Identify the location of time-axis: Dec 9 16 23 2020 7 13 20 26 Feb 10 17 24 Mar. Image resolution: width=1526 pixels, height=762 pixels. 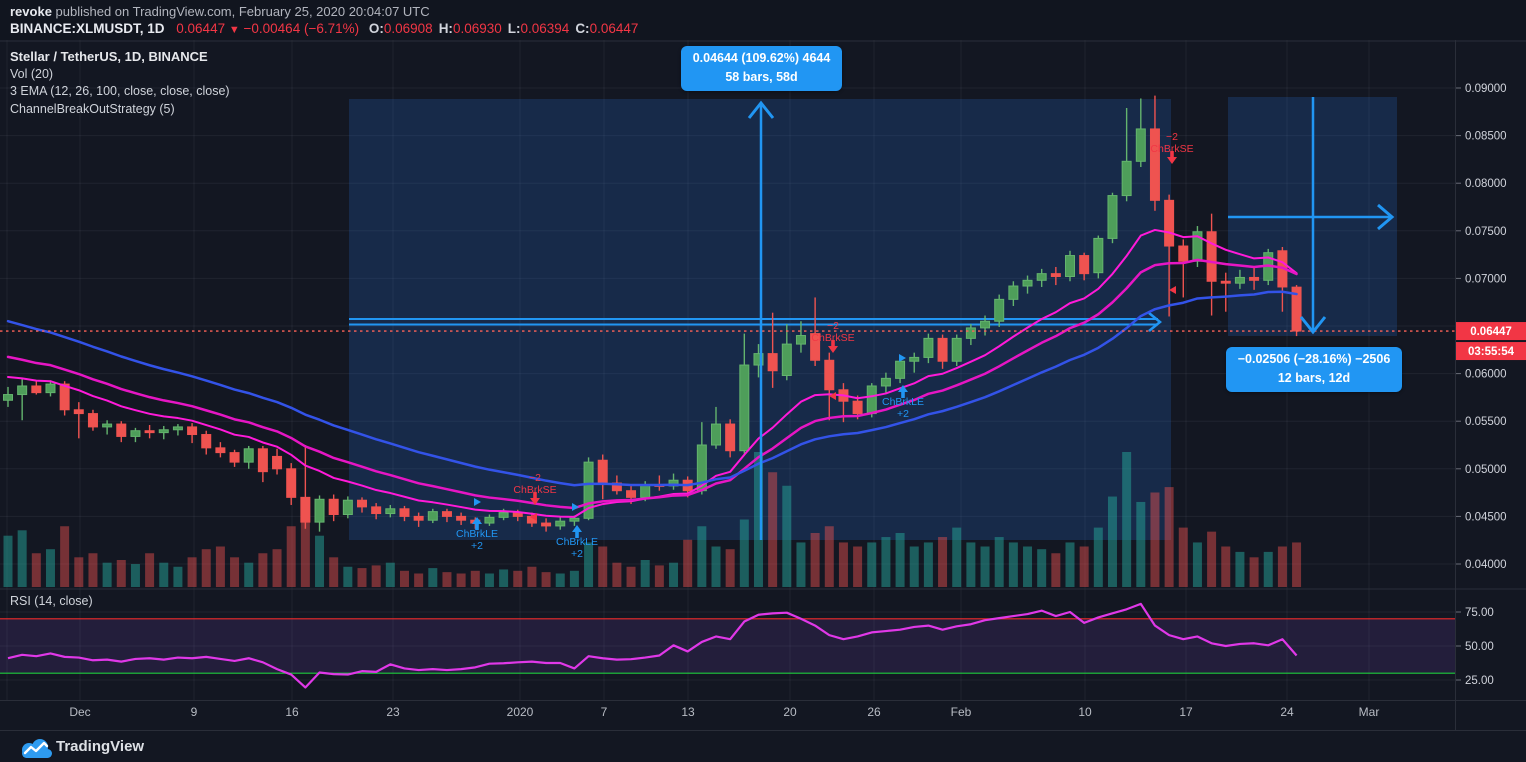
(724, 712).